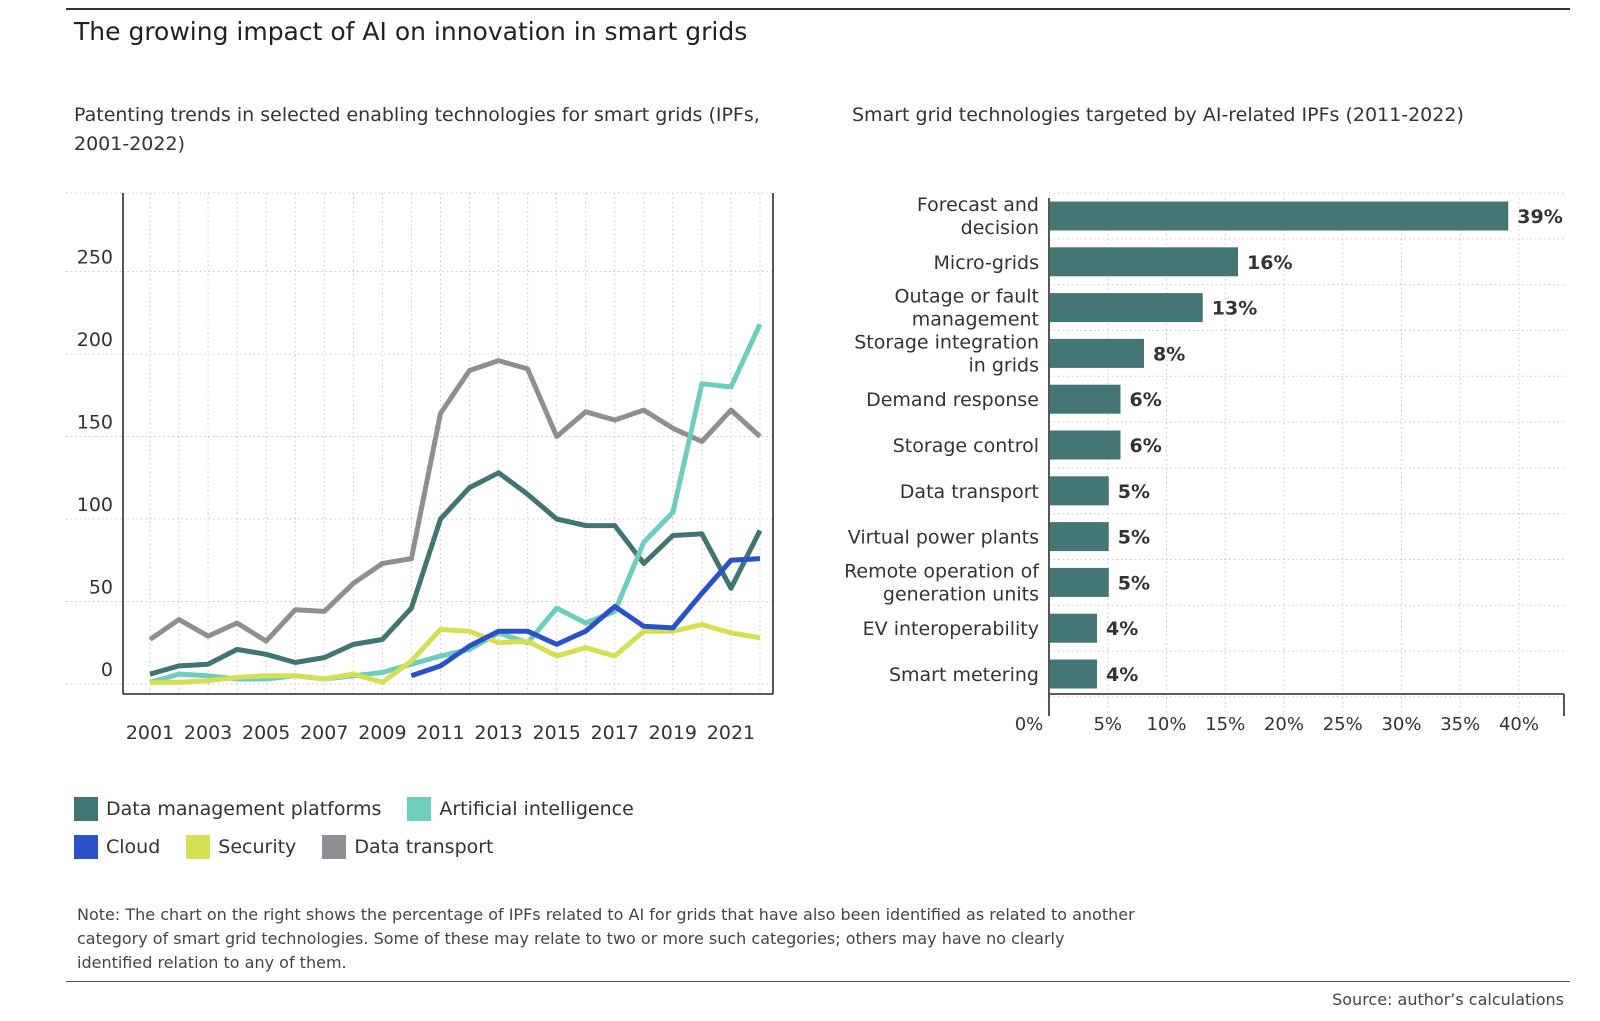  Describe the element at coordinates (1269, 263) in the screenshot. I see `bar-value-label: 16%` at that location.